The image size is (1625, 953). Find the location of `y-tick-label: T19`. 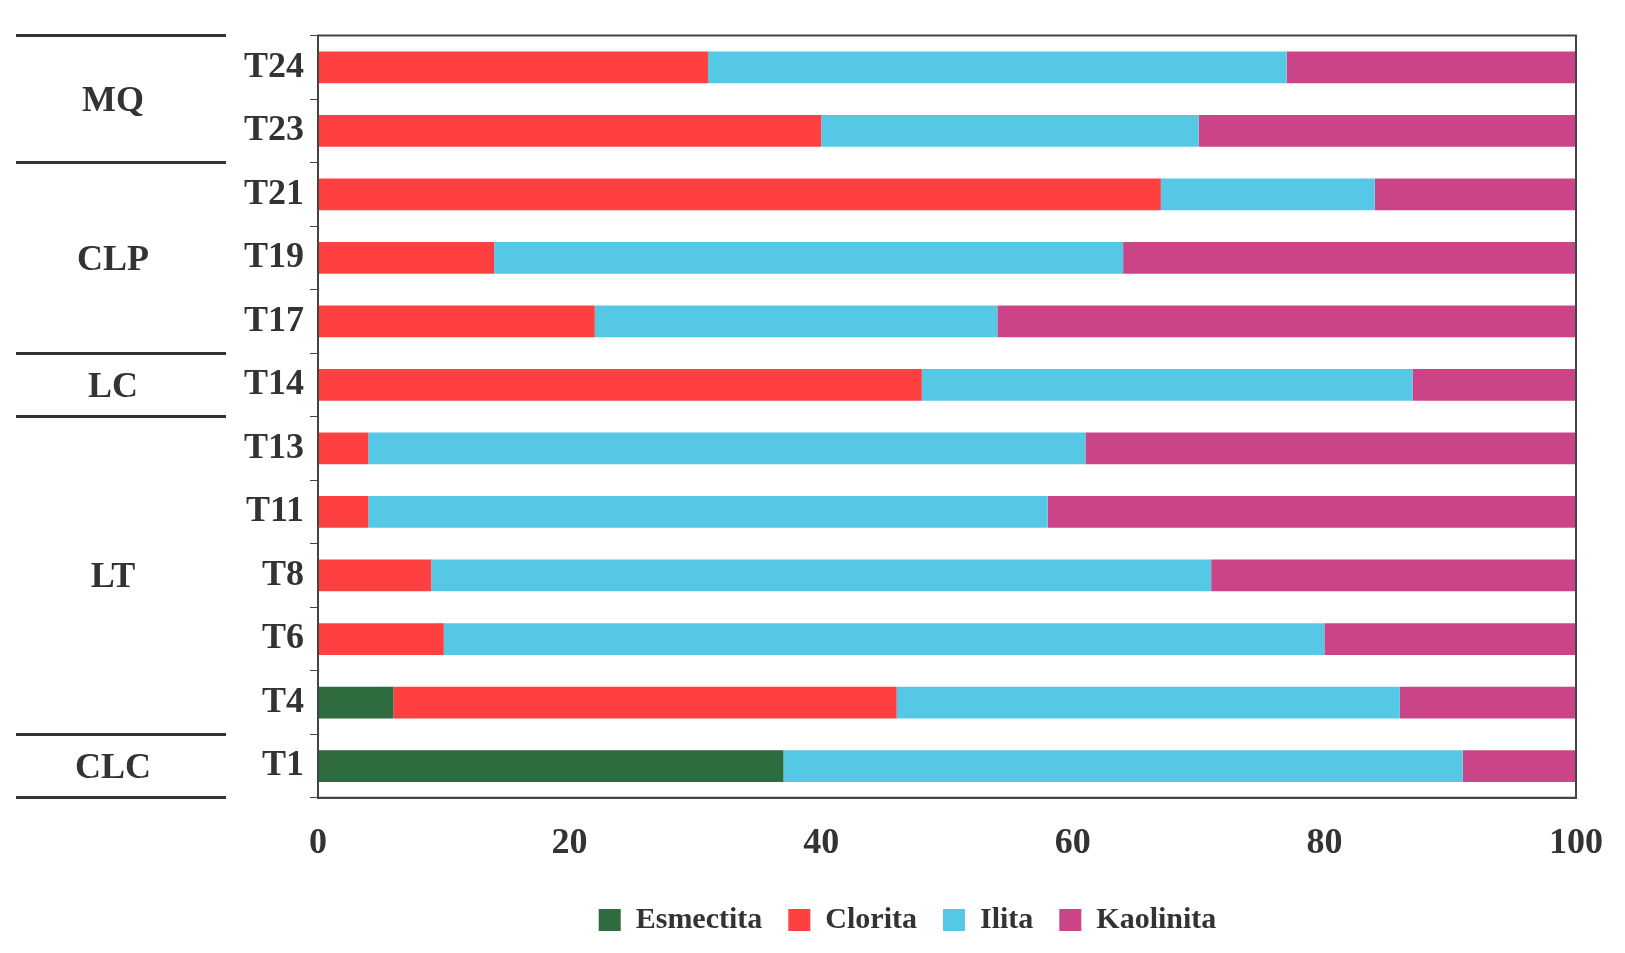

y-tick-label: T19 is located at coordinates (274, 255).